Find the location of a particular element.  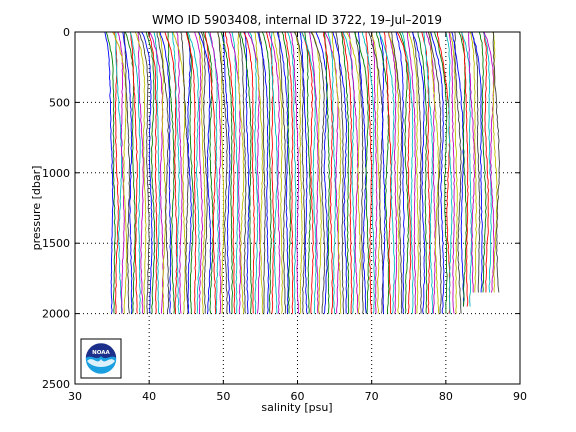

x-tick-label: 40 is located at coordinates (149, 396).